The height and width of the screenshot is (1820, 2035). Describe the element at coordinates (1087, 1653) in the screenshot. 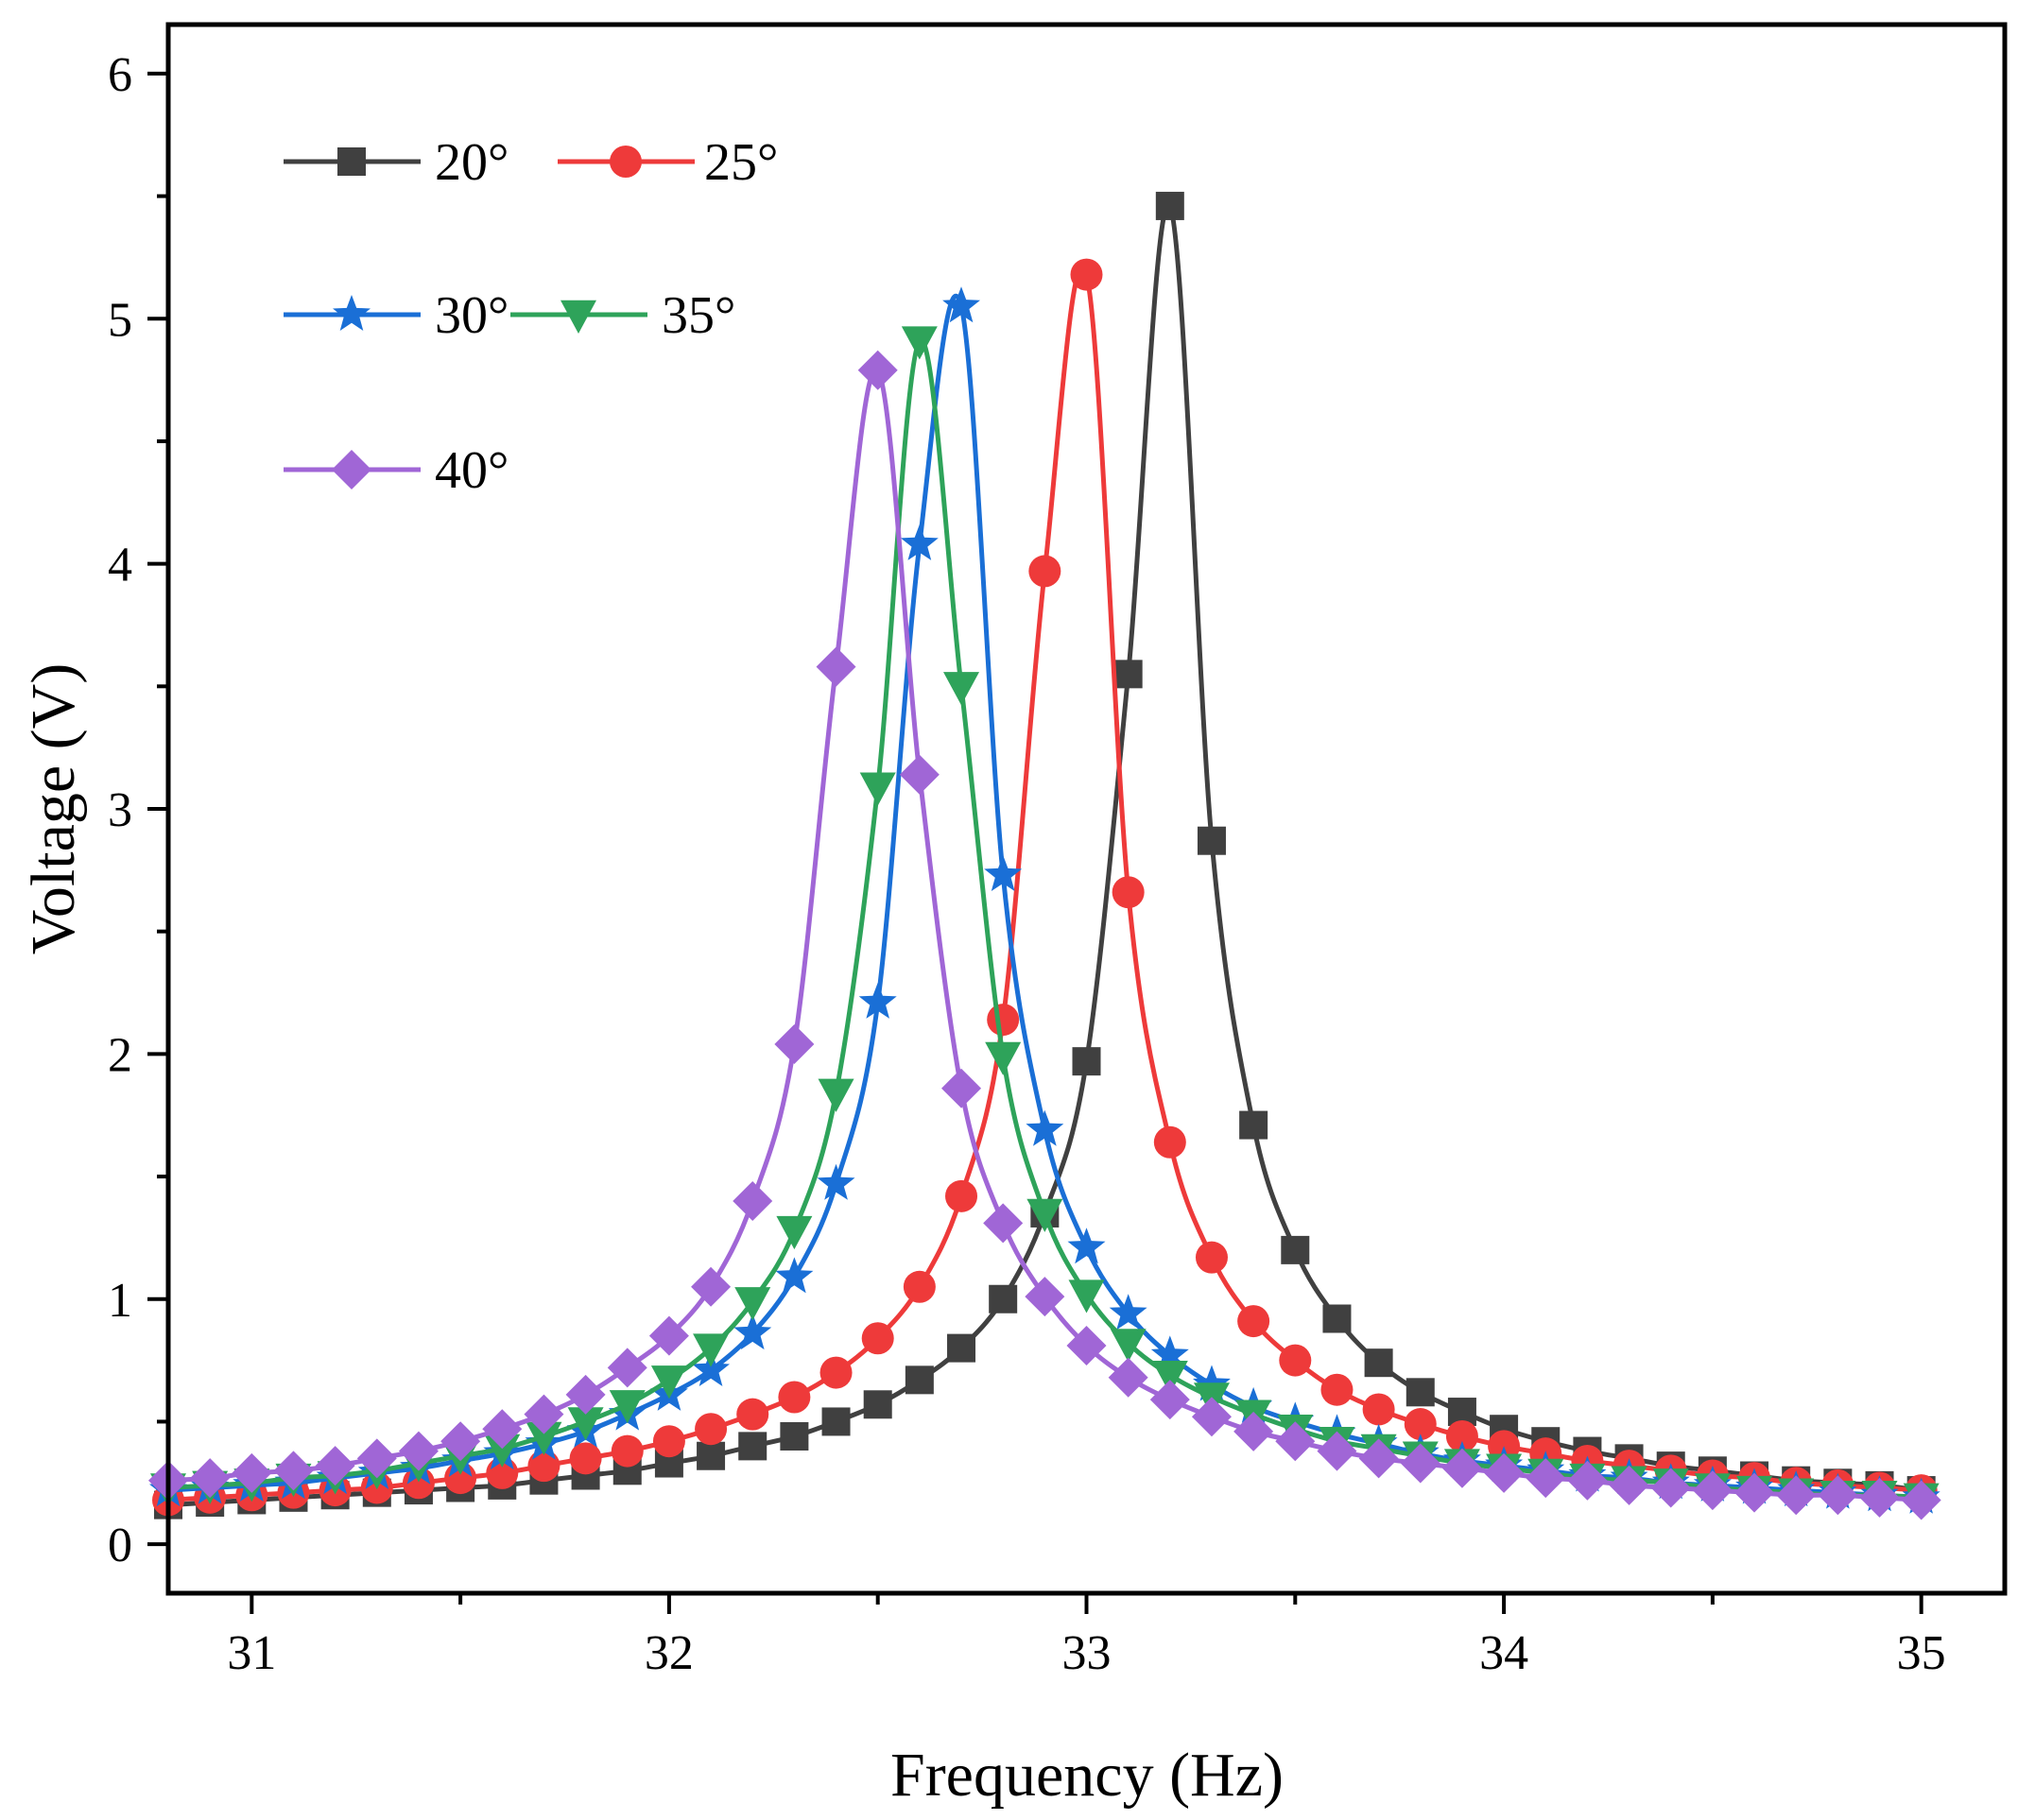

I see `x-tick-label: 33` at that location.